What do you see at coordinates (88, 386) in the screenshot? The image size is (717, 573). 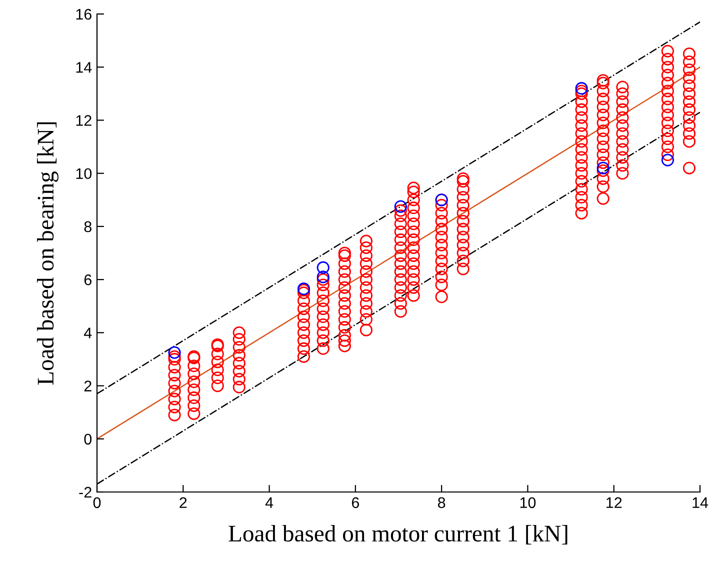 I see `y-tick-label: 2` at bounding box center [88, 386].